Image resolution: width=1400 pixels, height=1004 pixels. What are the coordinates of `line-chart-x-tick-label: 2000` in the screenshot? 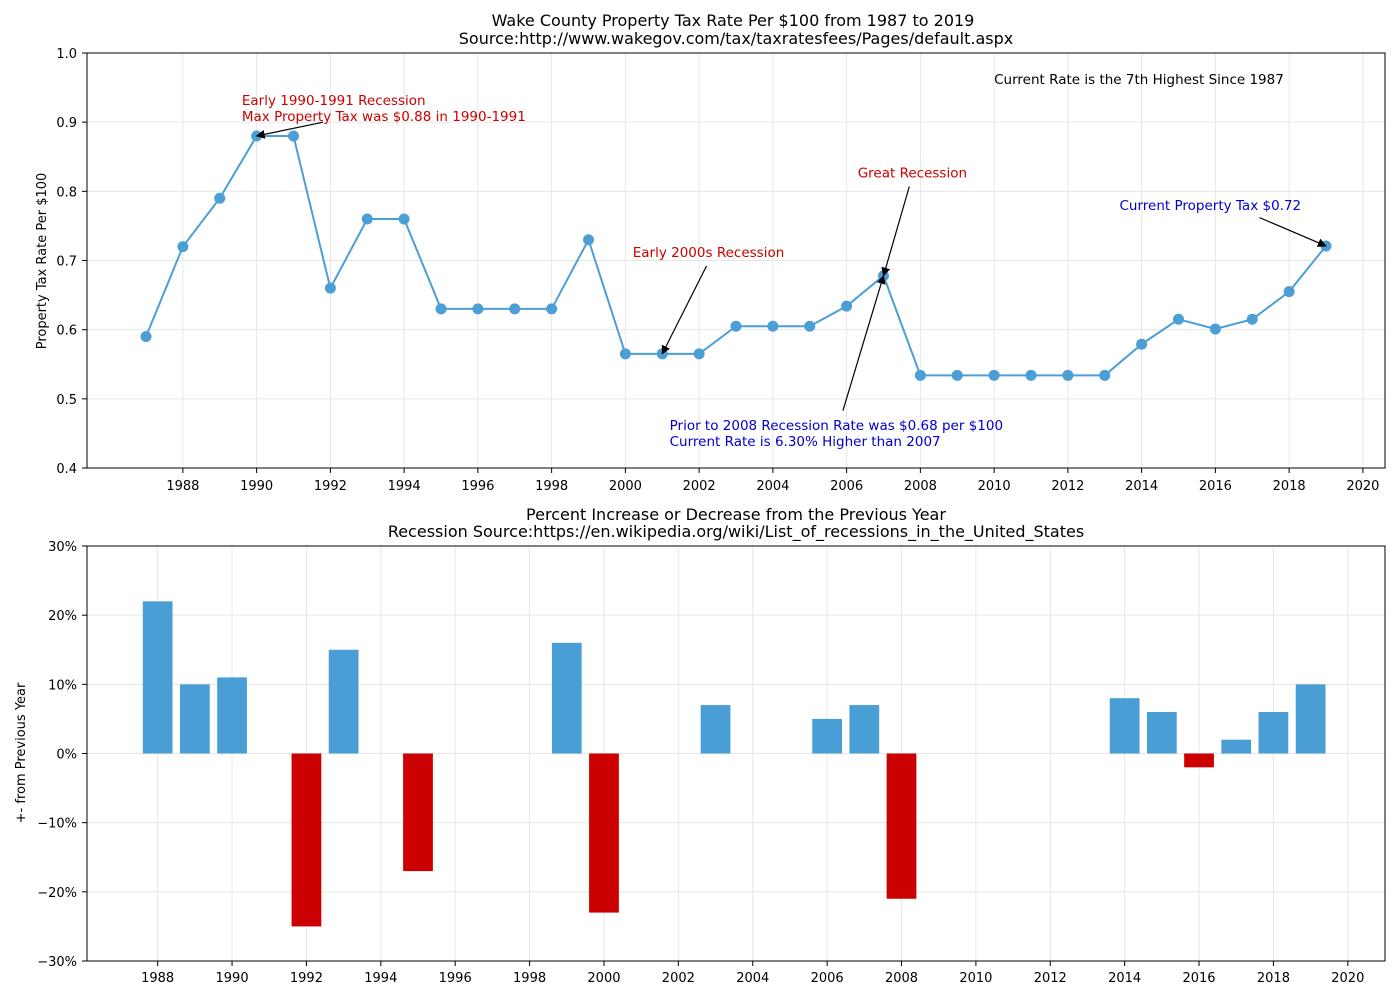 It's located at (625, 486).